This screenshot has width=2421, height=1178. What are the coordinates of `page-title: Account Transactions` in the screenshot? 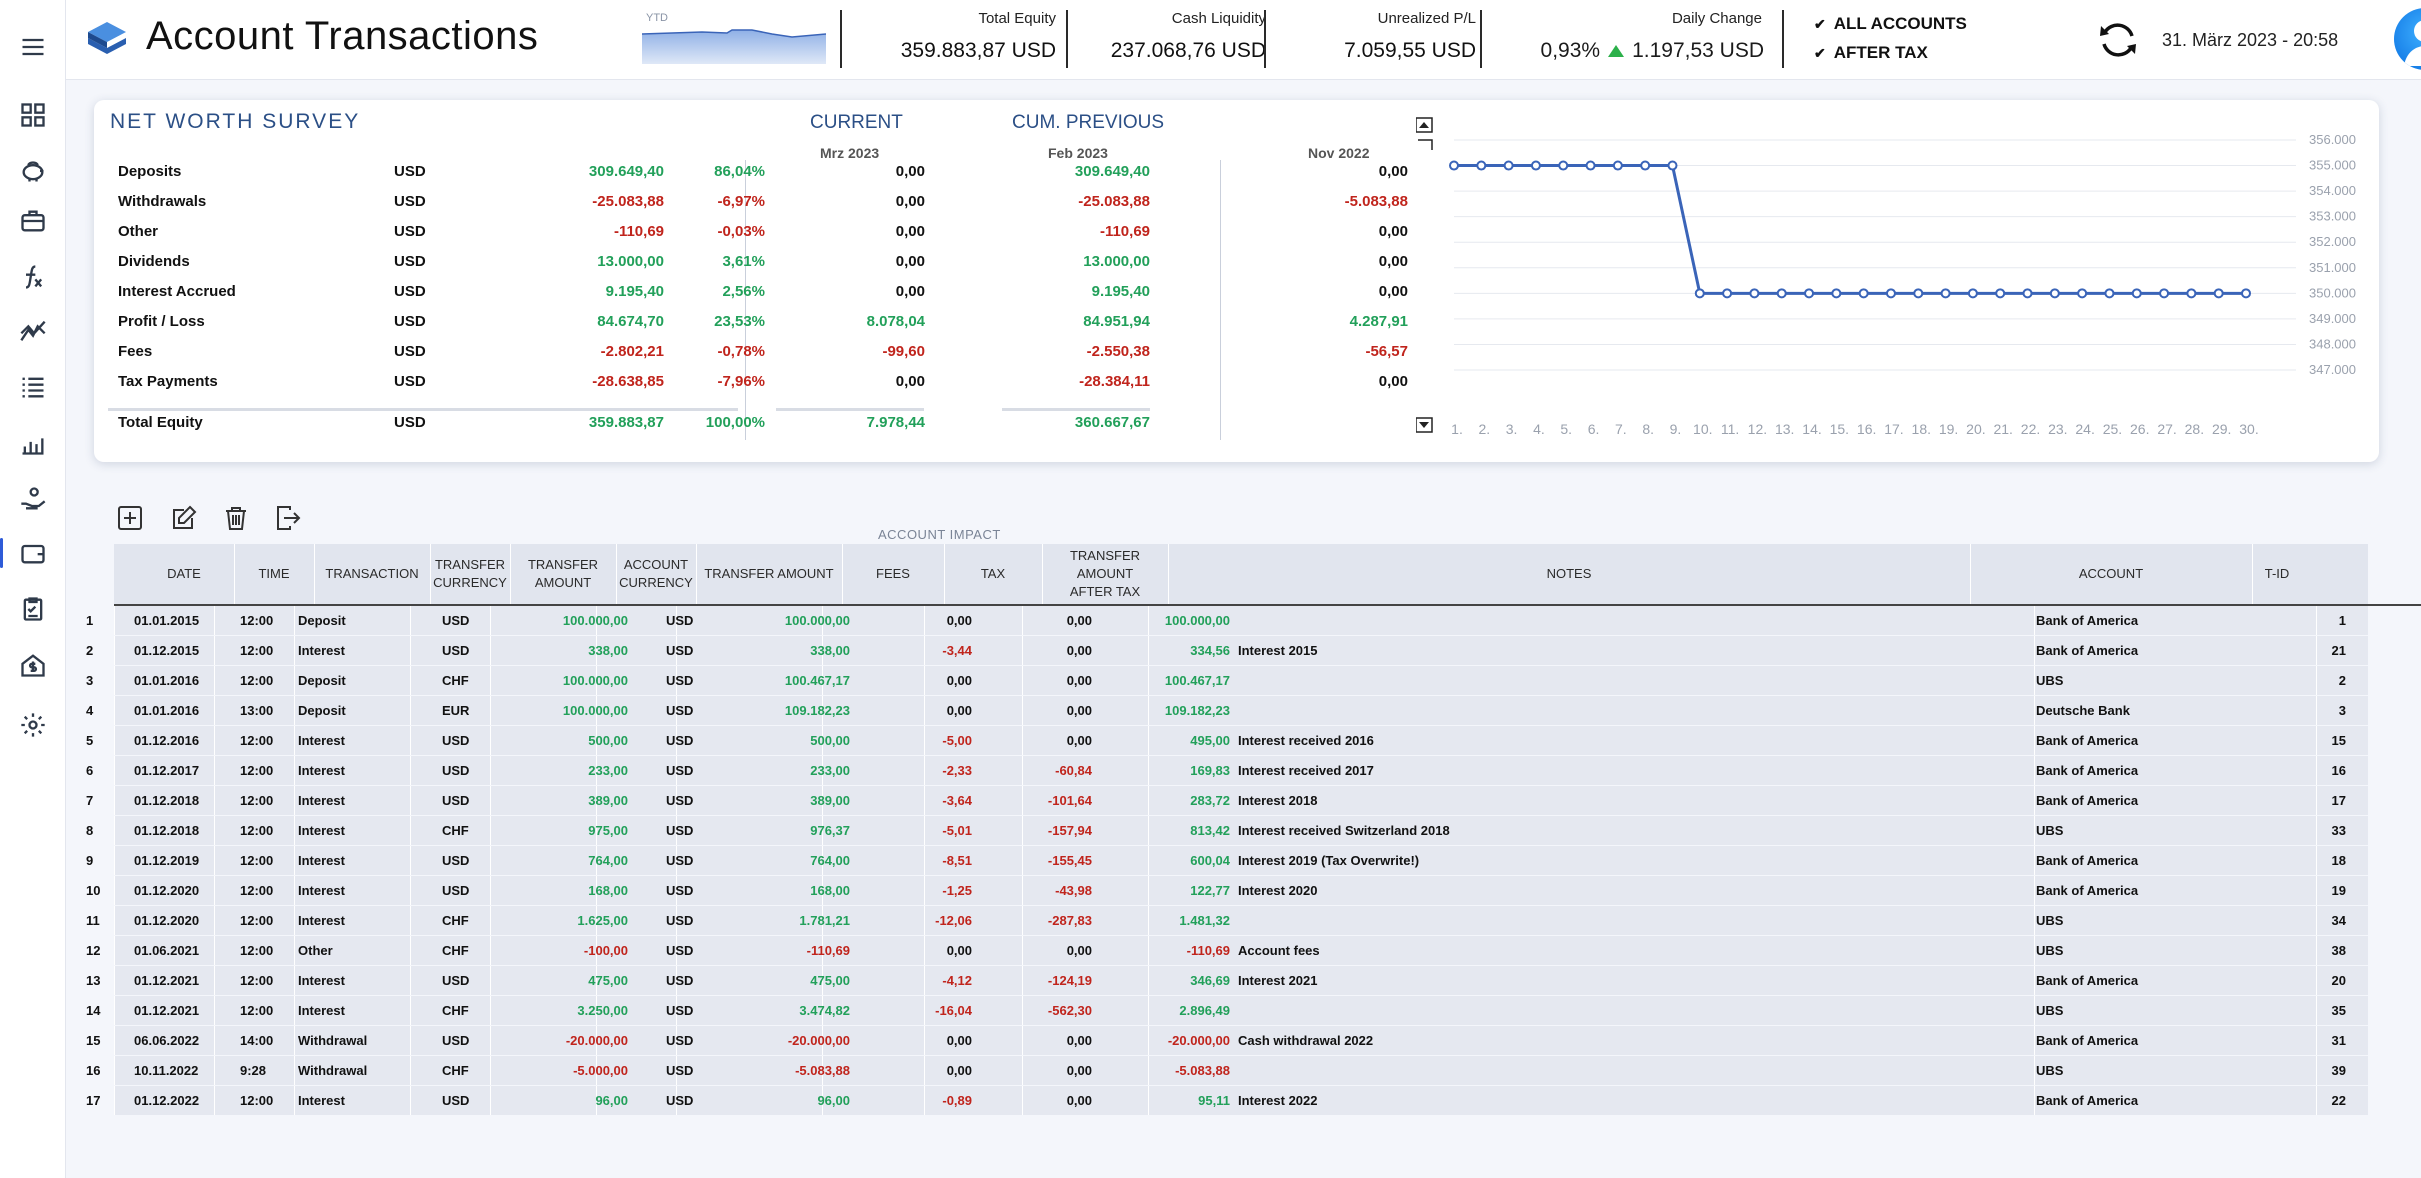 It's located at (342, 36).